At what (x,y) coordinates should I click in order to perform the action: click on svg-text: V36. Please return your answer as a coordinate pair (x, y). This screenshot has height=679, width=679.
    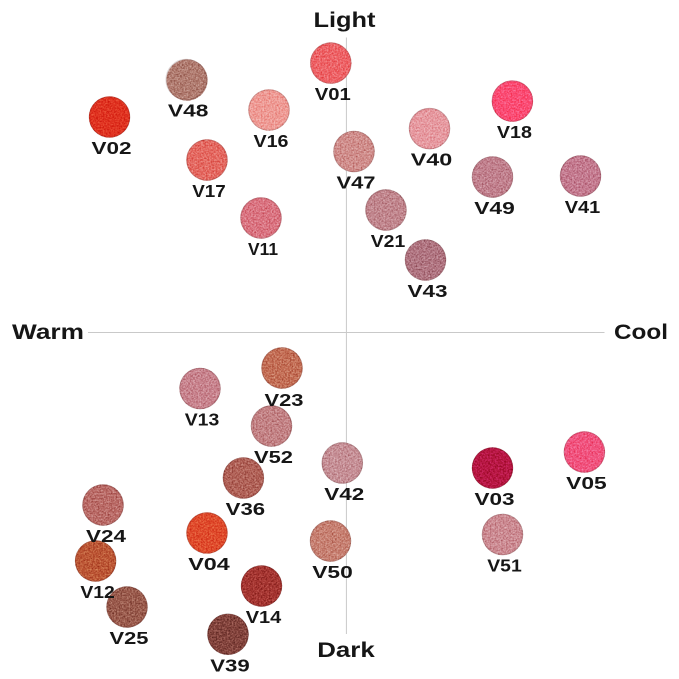
    Looking at the image, I should click on (246, 509).